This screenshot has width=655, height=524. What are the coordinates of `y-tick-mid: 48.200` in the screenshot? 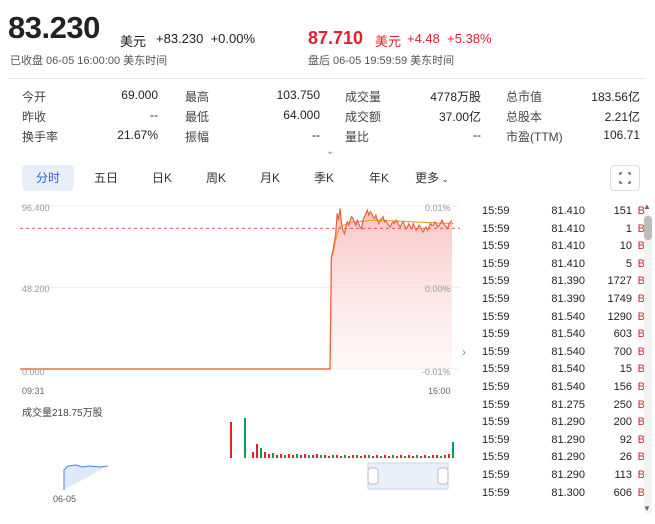 It's located at (36, 289).